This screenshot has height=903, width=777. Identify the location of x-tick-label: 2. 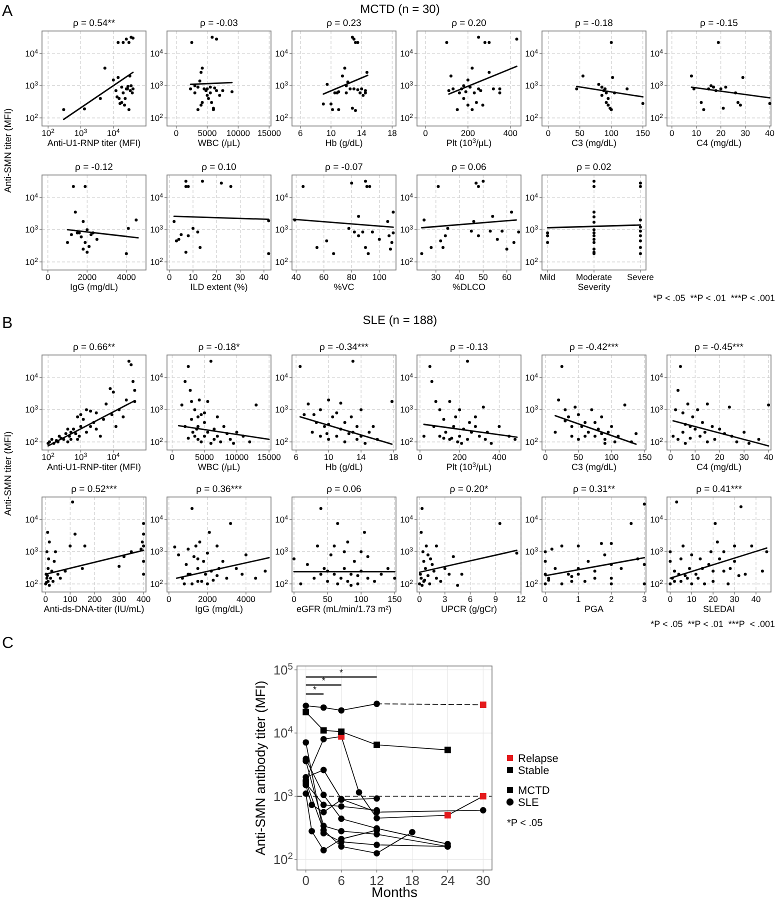
(611, 599).